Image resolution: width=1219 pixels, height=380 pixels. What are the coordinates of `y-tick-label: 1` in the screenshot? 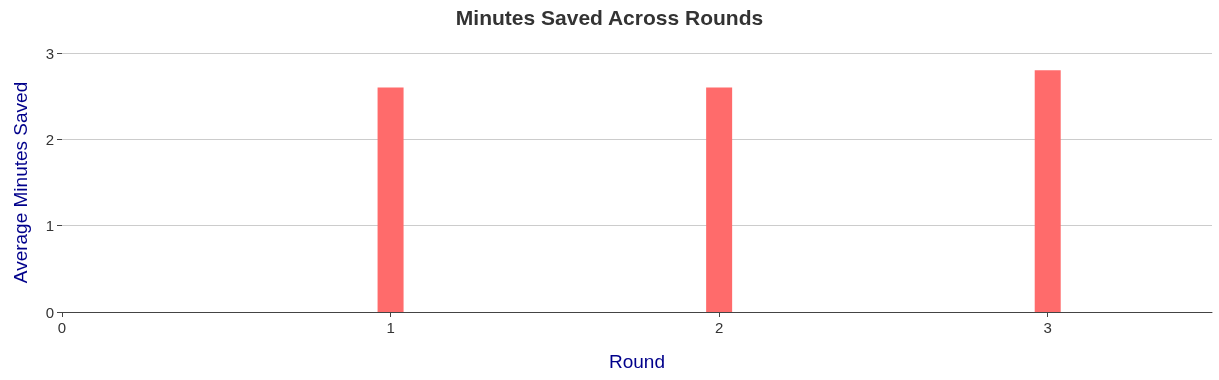 It's located at (49, 226).